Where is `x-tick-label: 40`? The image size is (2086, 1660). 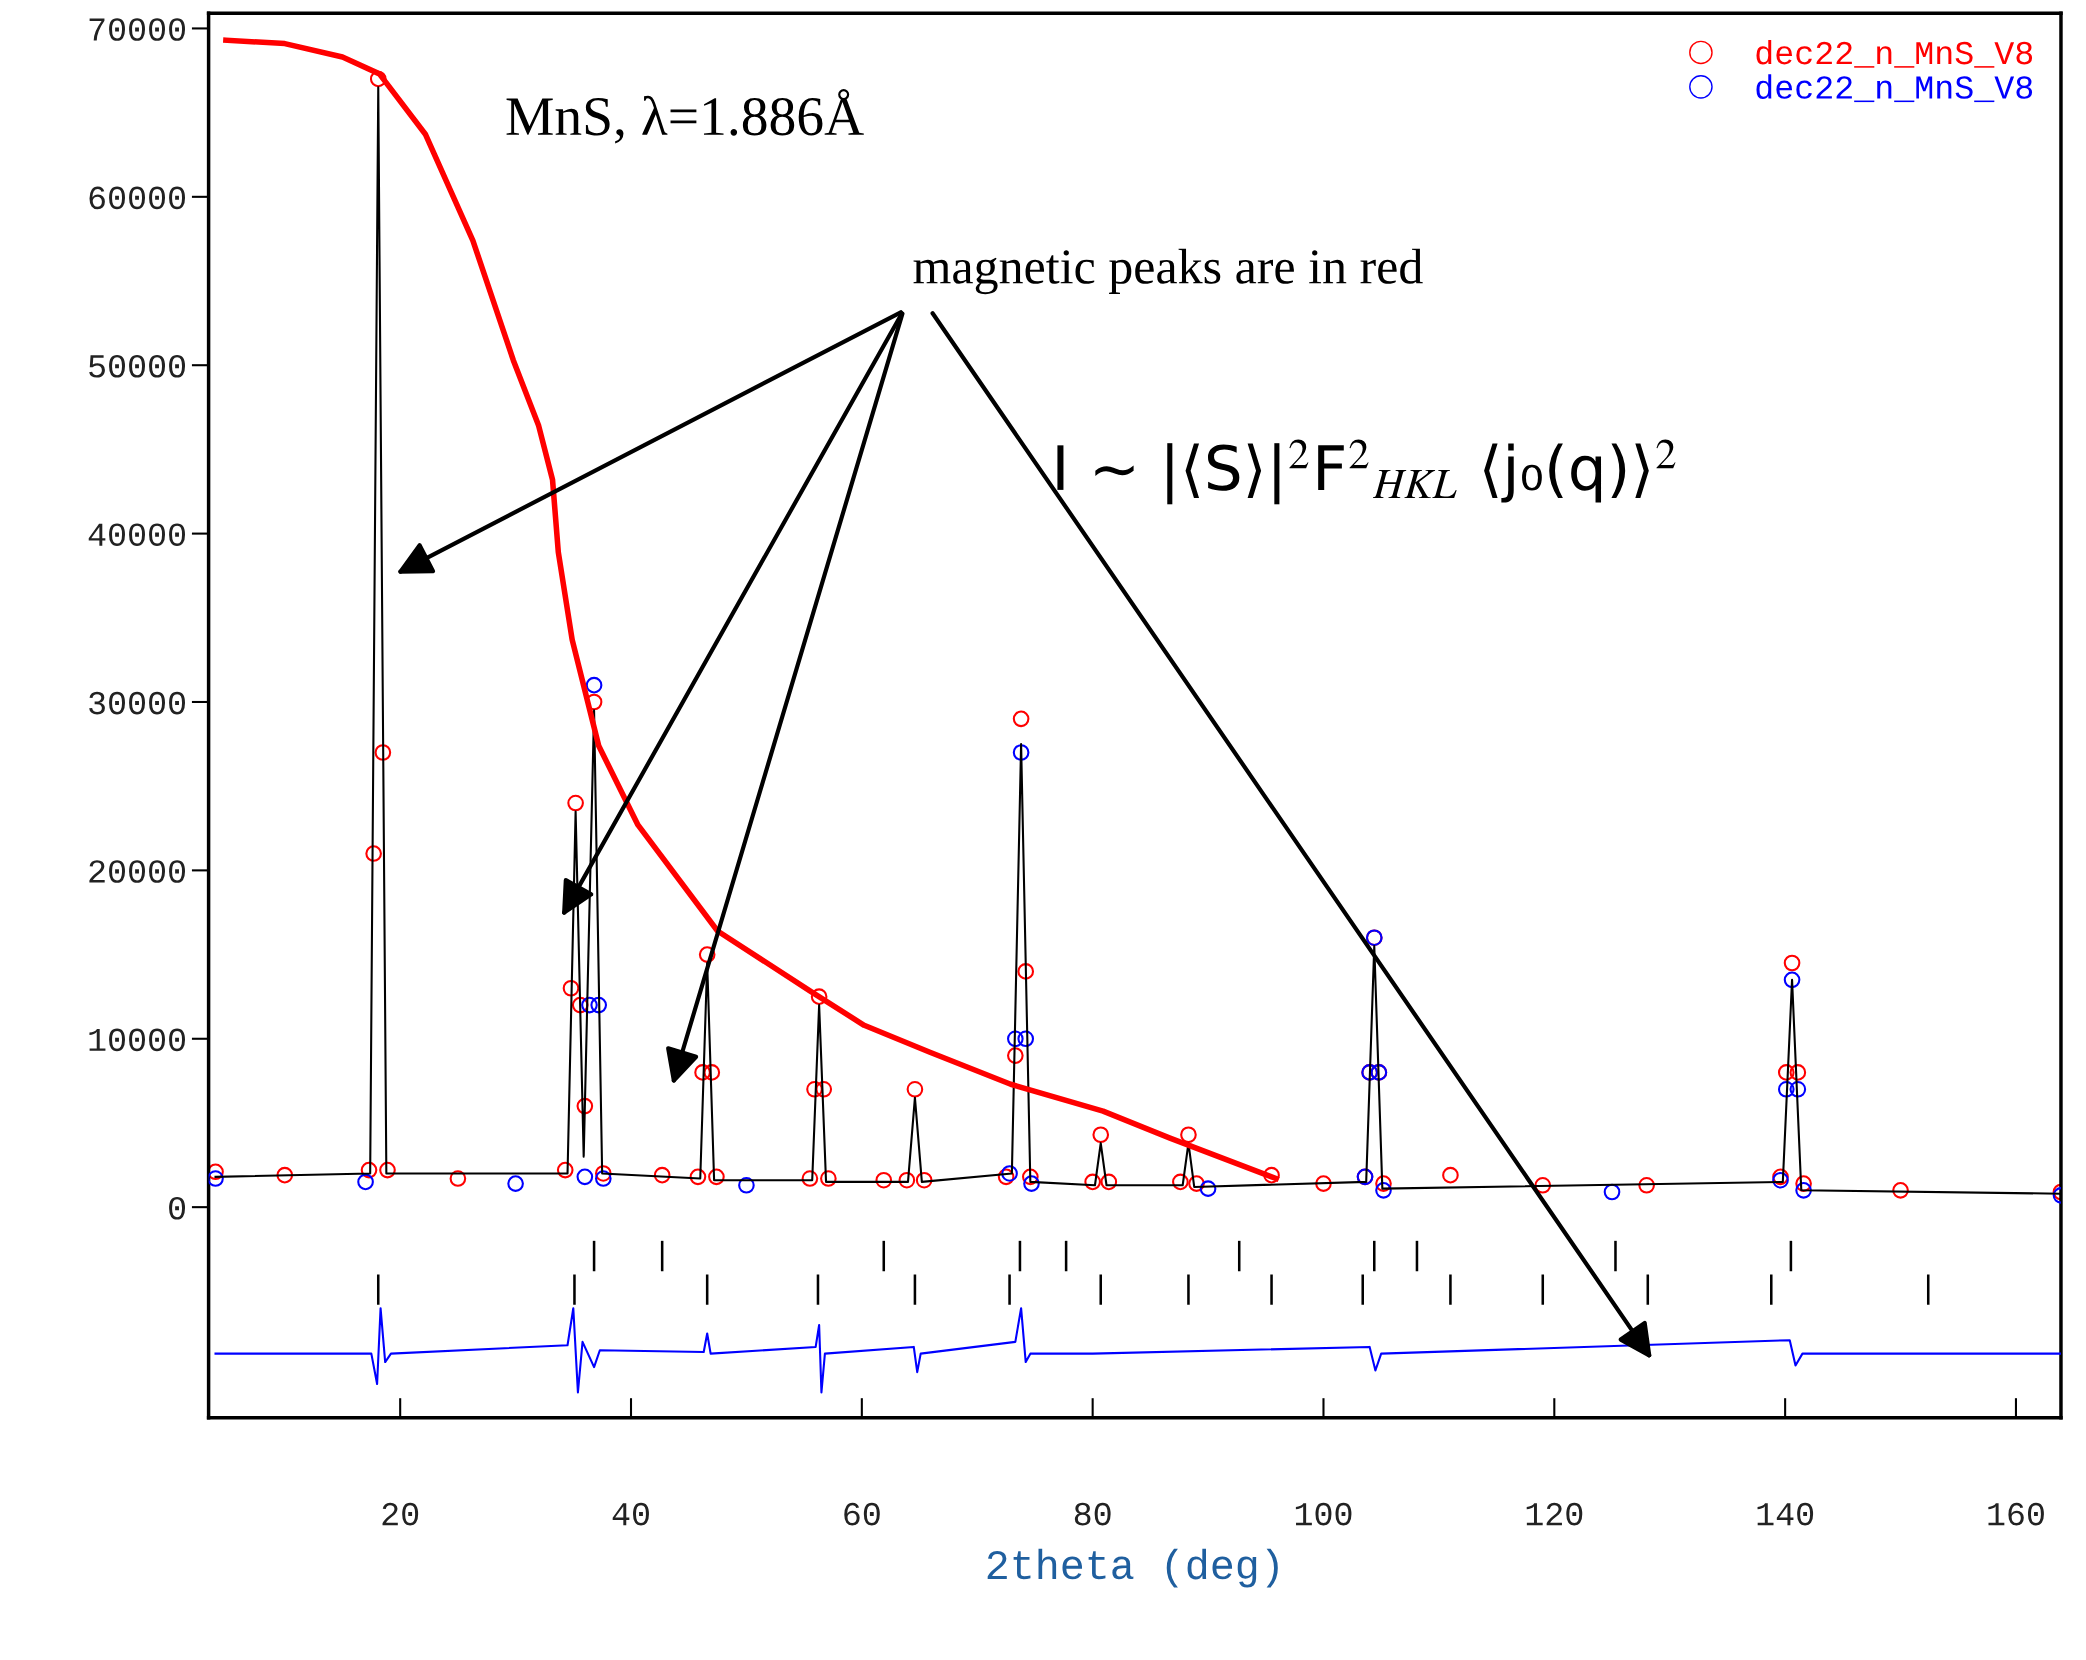
x-tick-label: 40 is located at coordinates (630, 1514).